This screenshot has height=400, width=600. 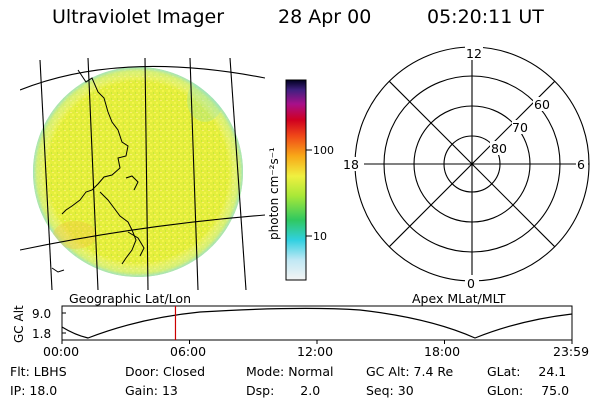 What do you see at coordinates (351, 164) in the screenshot?
I see `mlt-label-18: 18` at bounding box center [351, 164].